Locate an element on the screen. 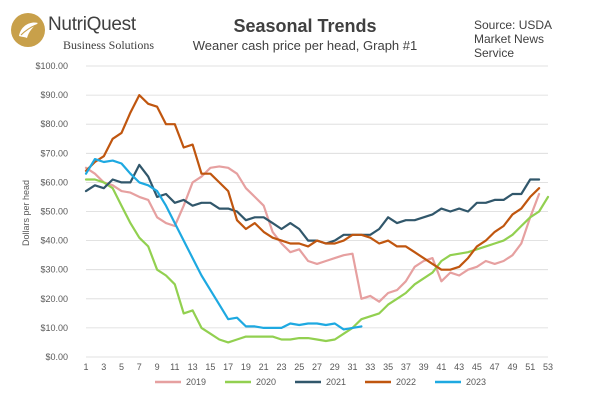  x-tick-label: 31 is located at coordinates (353, 367).